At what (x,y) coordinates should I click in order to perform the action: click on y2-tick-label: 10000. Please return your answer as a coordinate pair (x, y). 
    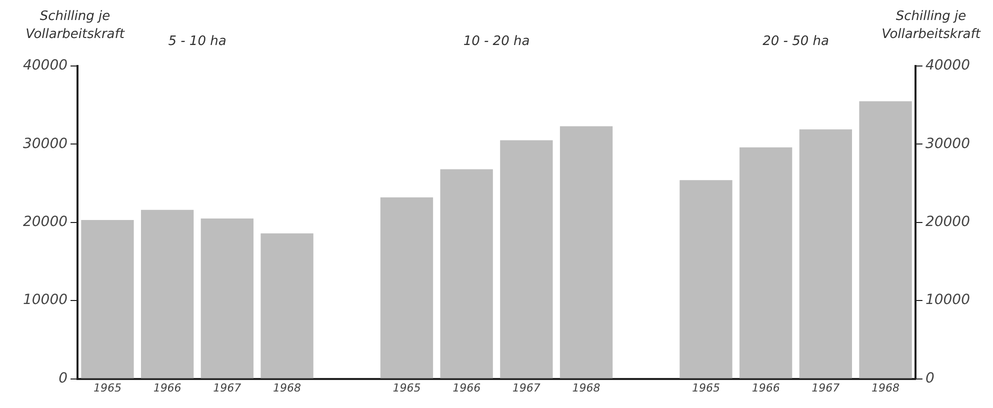
    Looking at the image, I should click on (947, 300).